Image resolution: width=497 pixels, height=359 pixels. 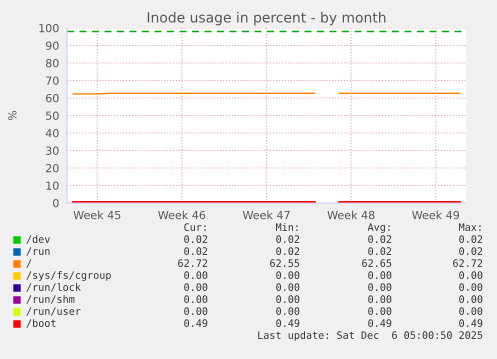 What do you see at coordinates (29, 263) in the screenshot?
I see `legend-label: /` at bounding box center [29, 263].